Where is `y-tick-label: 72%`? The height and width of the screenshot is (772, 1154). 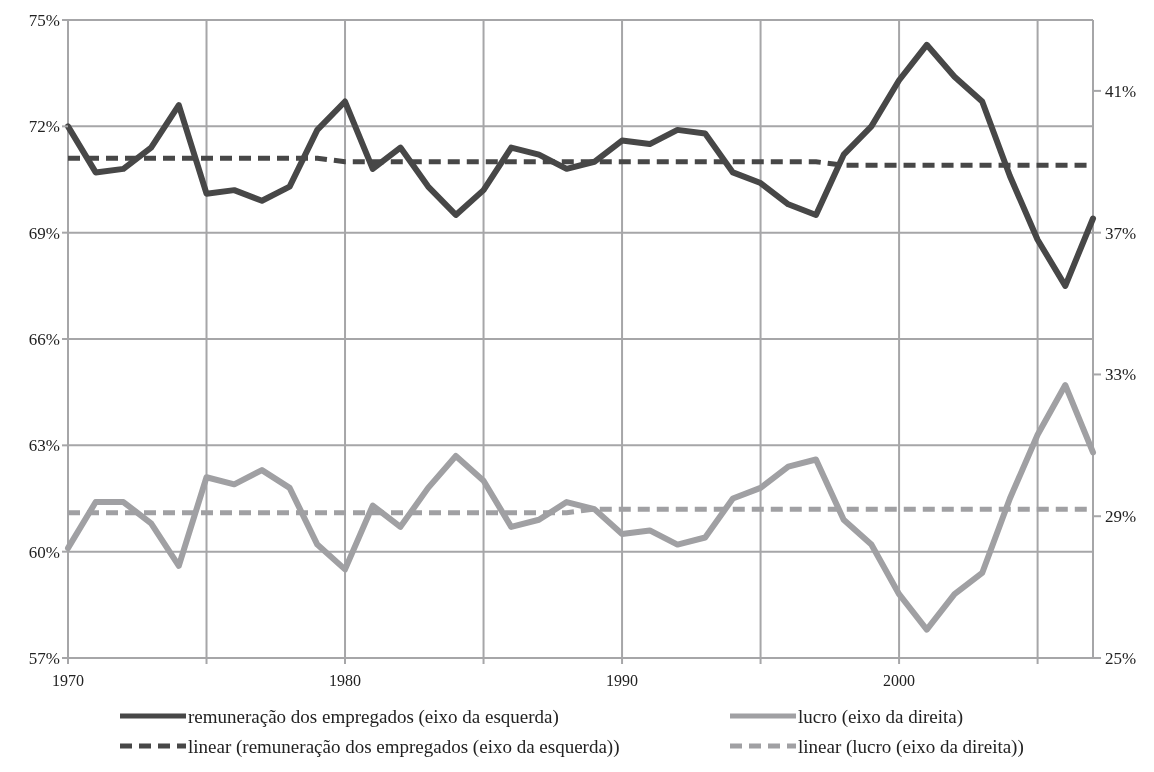 y-tick-label: 72% is located at coordinates (44, 127).